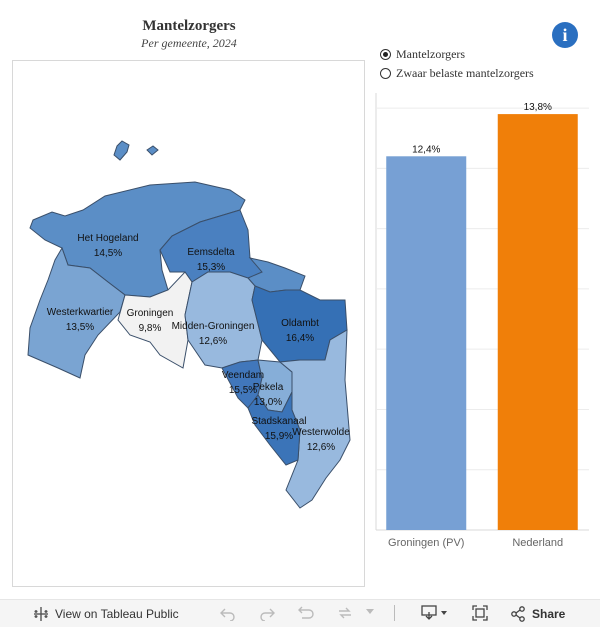  I want to click on view-on-tableau-public-button: View on Tableau Public, so click(106, 614).